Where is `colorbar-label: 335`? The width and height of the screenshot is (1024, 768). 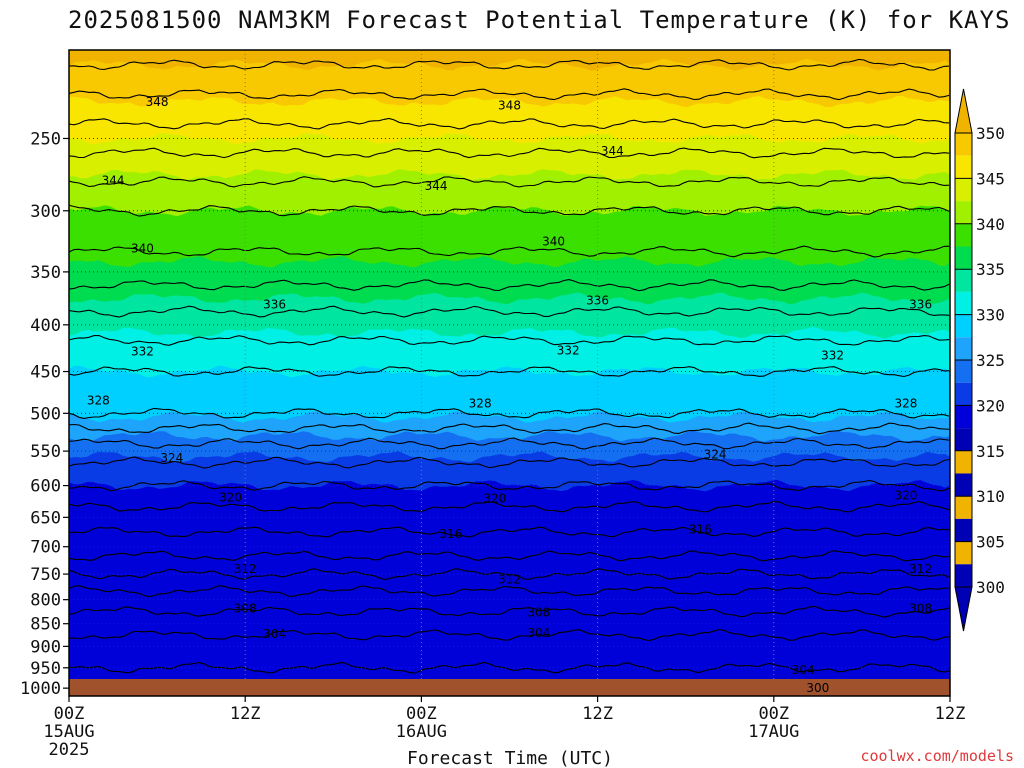 colorbar-label: 335 is located at coordinates (990, 269).